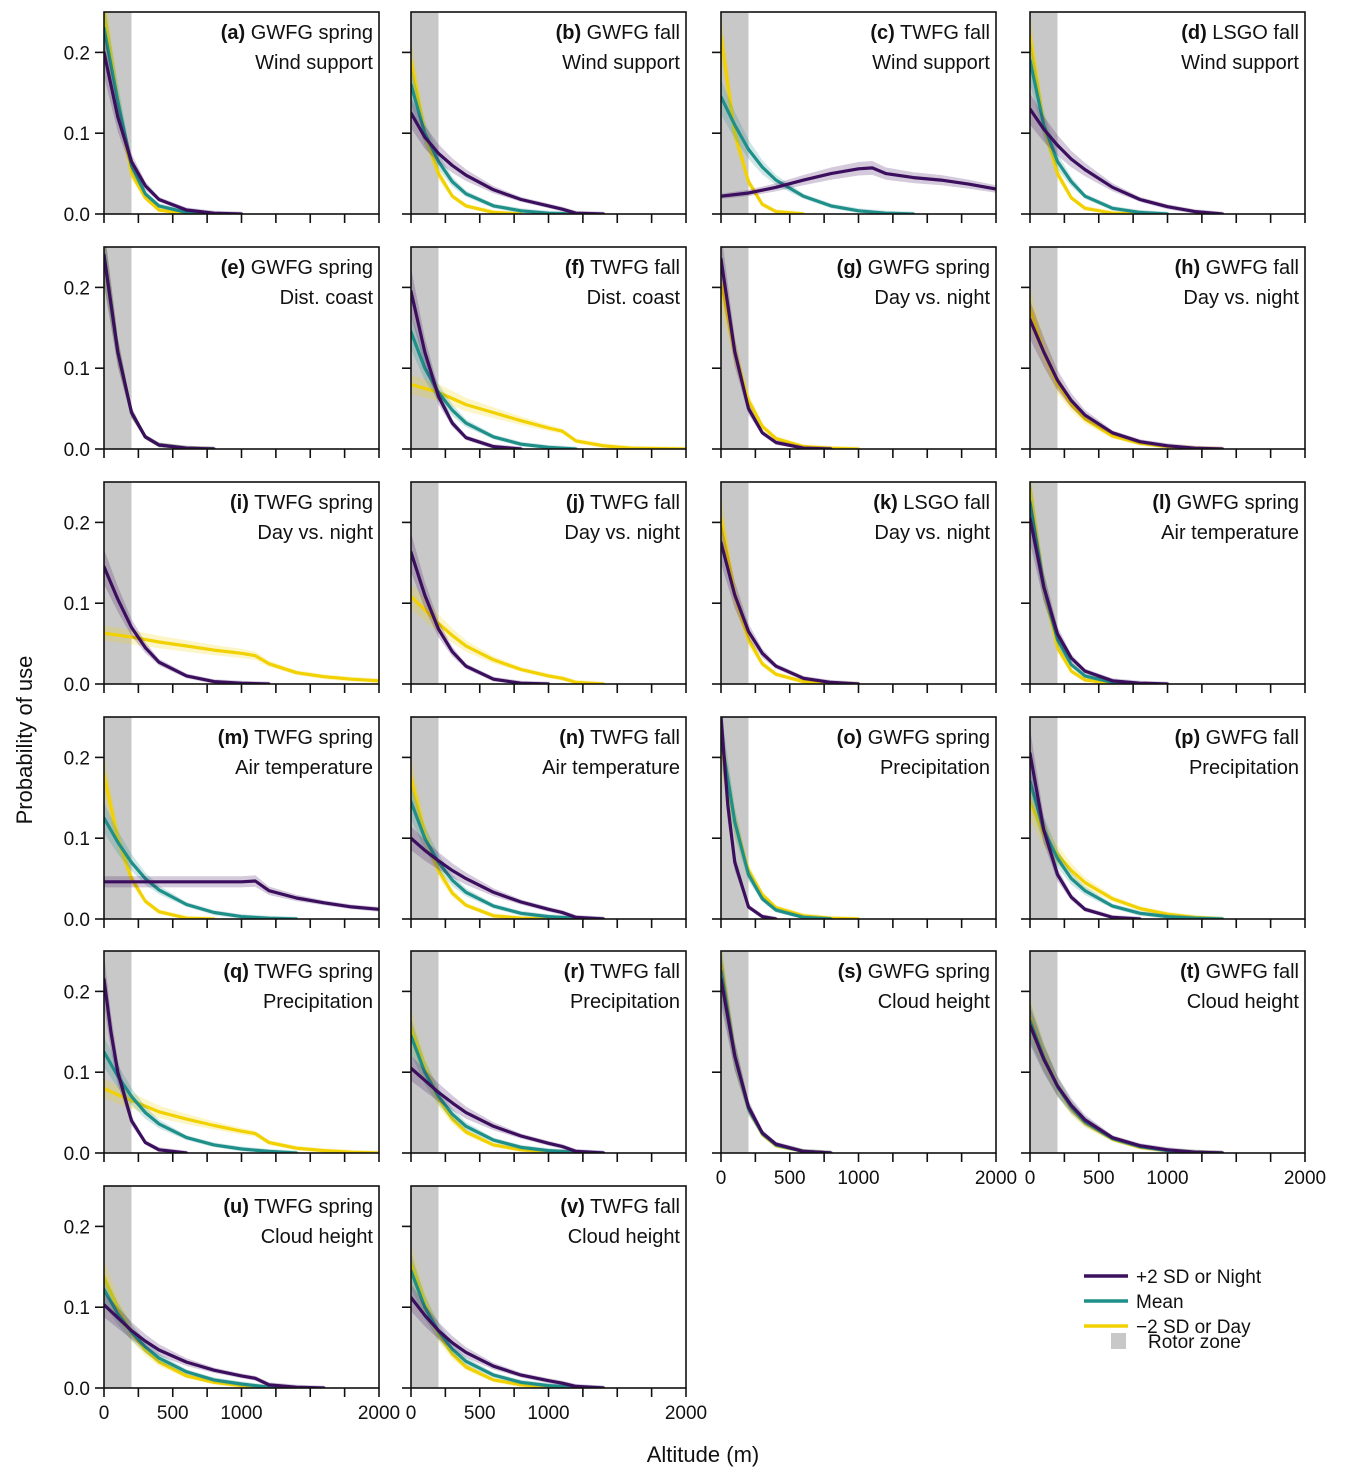  I want to click on panel-title: (i) TWFG spring, so click(301, 503).